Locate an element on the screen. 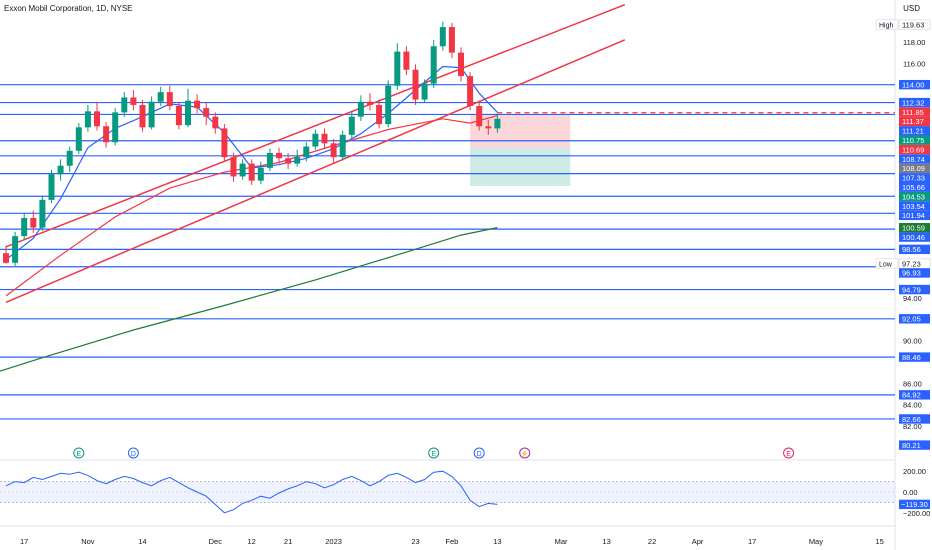  price-label-value: 108.09 is located at coordinates (913, 168).